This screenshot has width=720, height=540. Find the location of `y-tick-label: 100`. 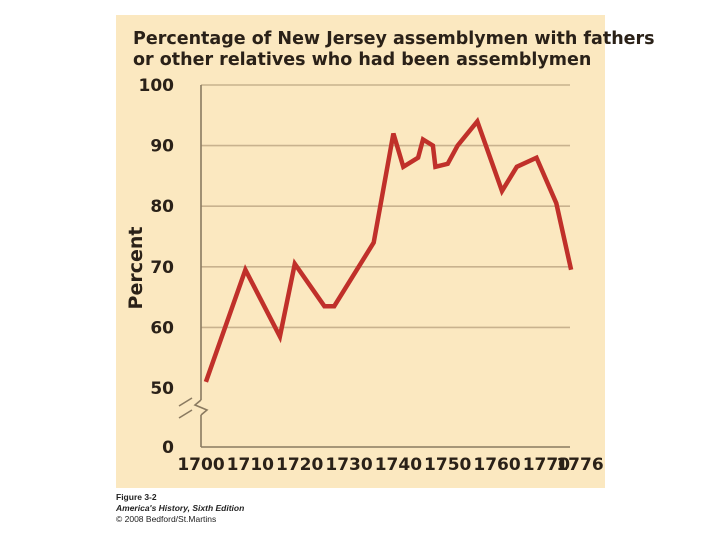

y-tick-label: 100 is located at coordinates (157, 86).